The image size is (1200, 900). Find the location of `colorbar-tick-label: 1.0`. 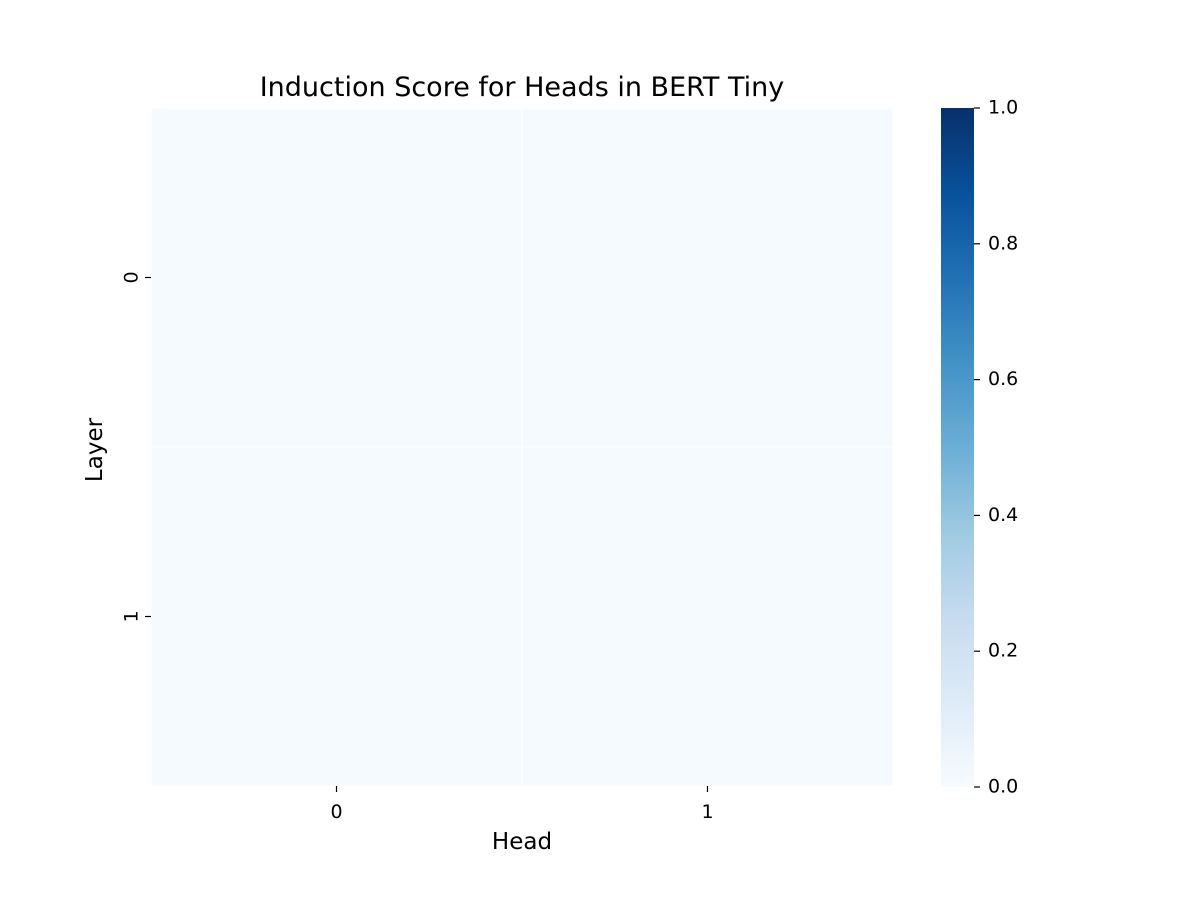

colorbar-tick-label: 1.0 is located at coordinates (1003, 108).